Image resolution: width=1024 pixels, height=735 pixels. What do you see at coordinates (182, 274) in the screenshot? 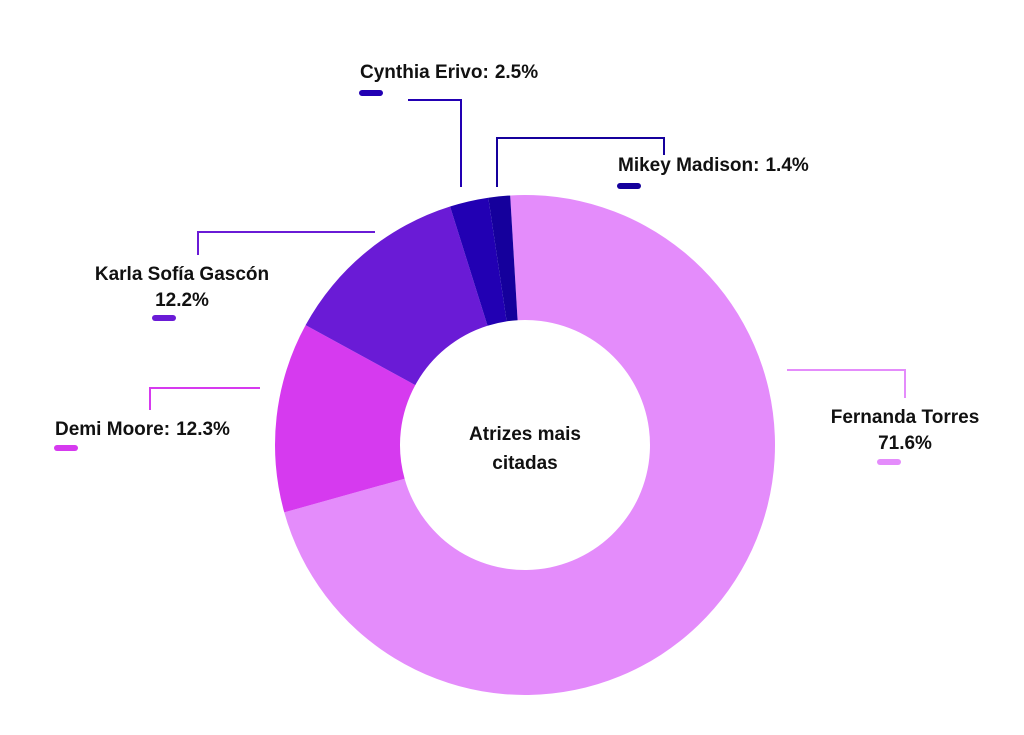
I see `slice-name: Karla Sofía Gascón` at bounding box center [182, 274].